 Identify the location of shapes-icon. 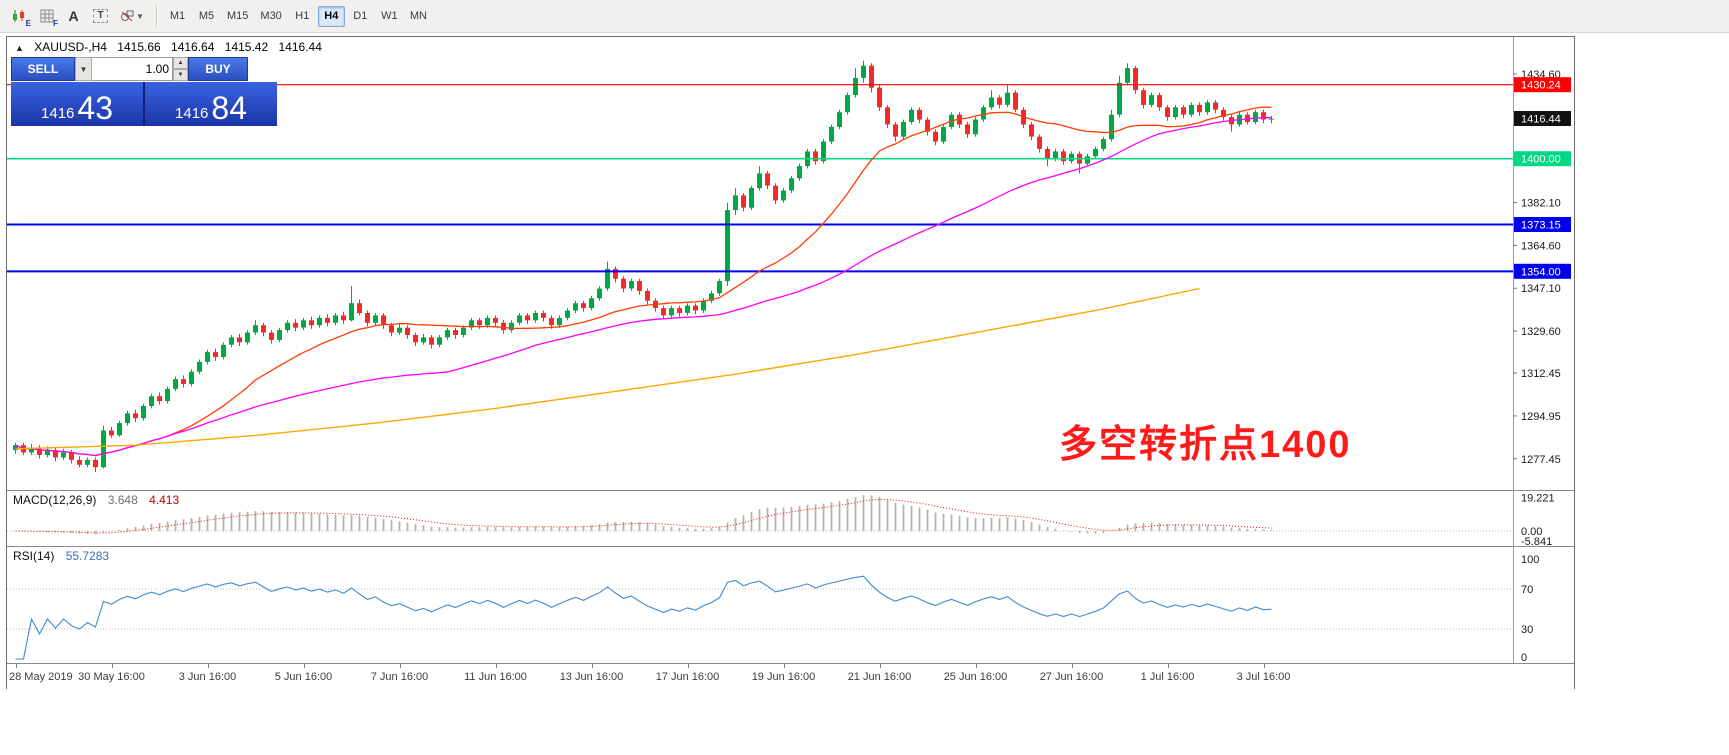
(127, 16).